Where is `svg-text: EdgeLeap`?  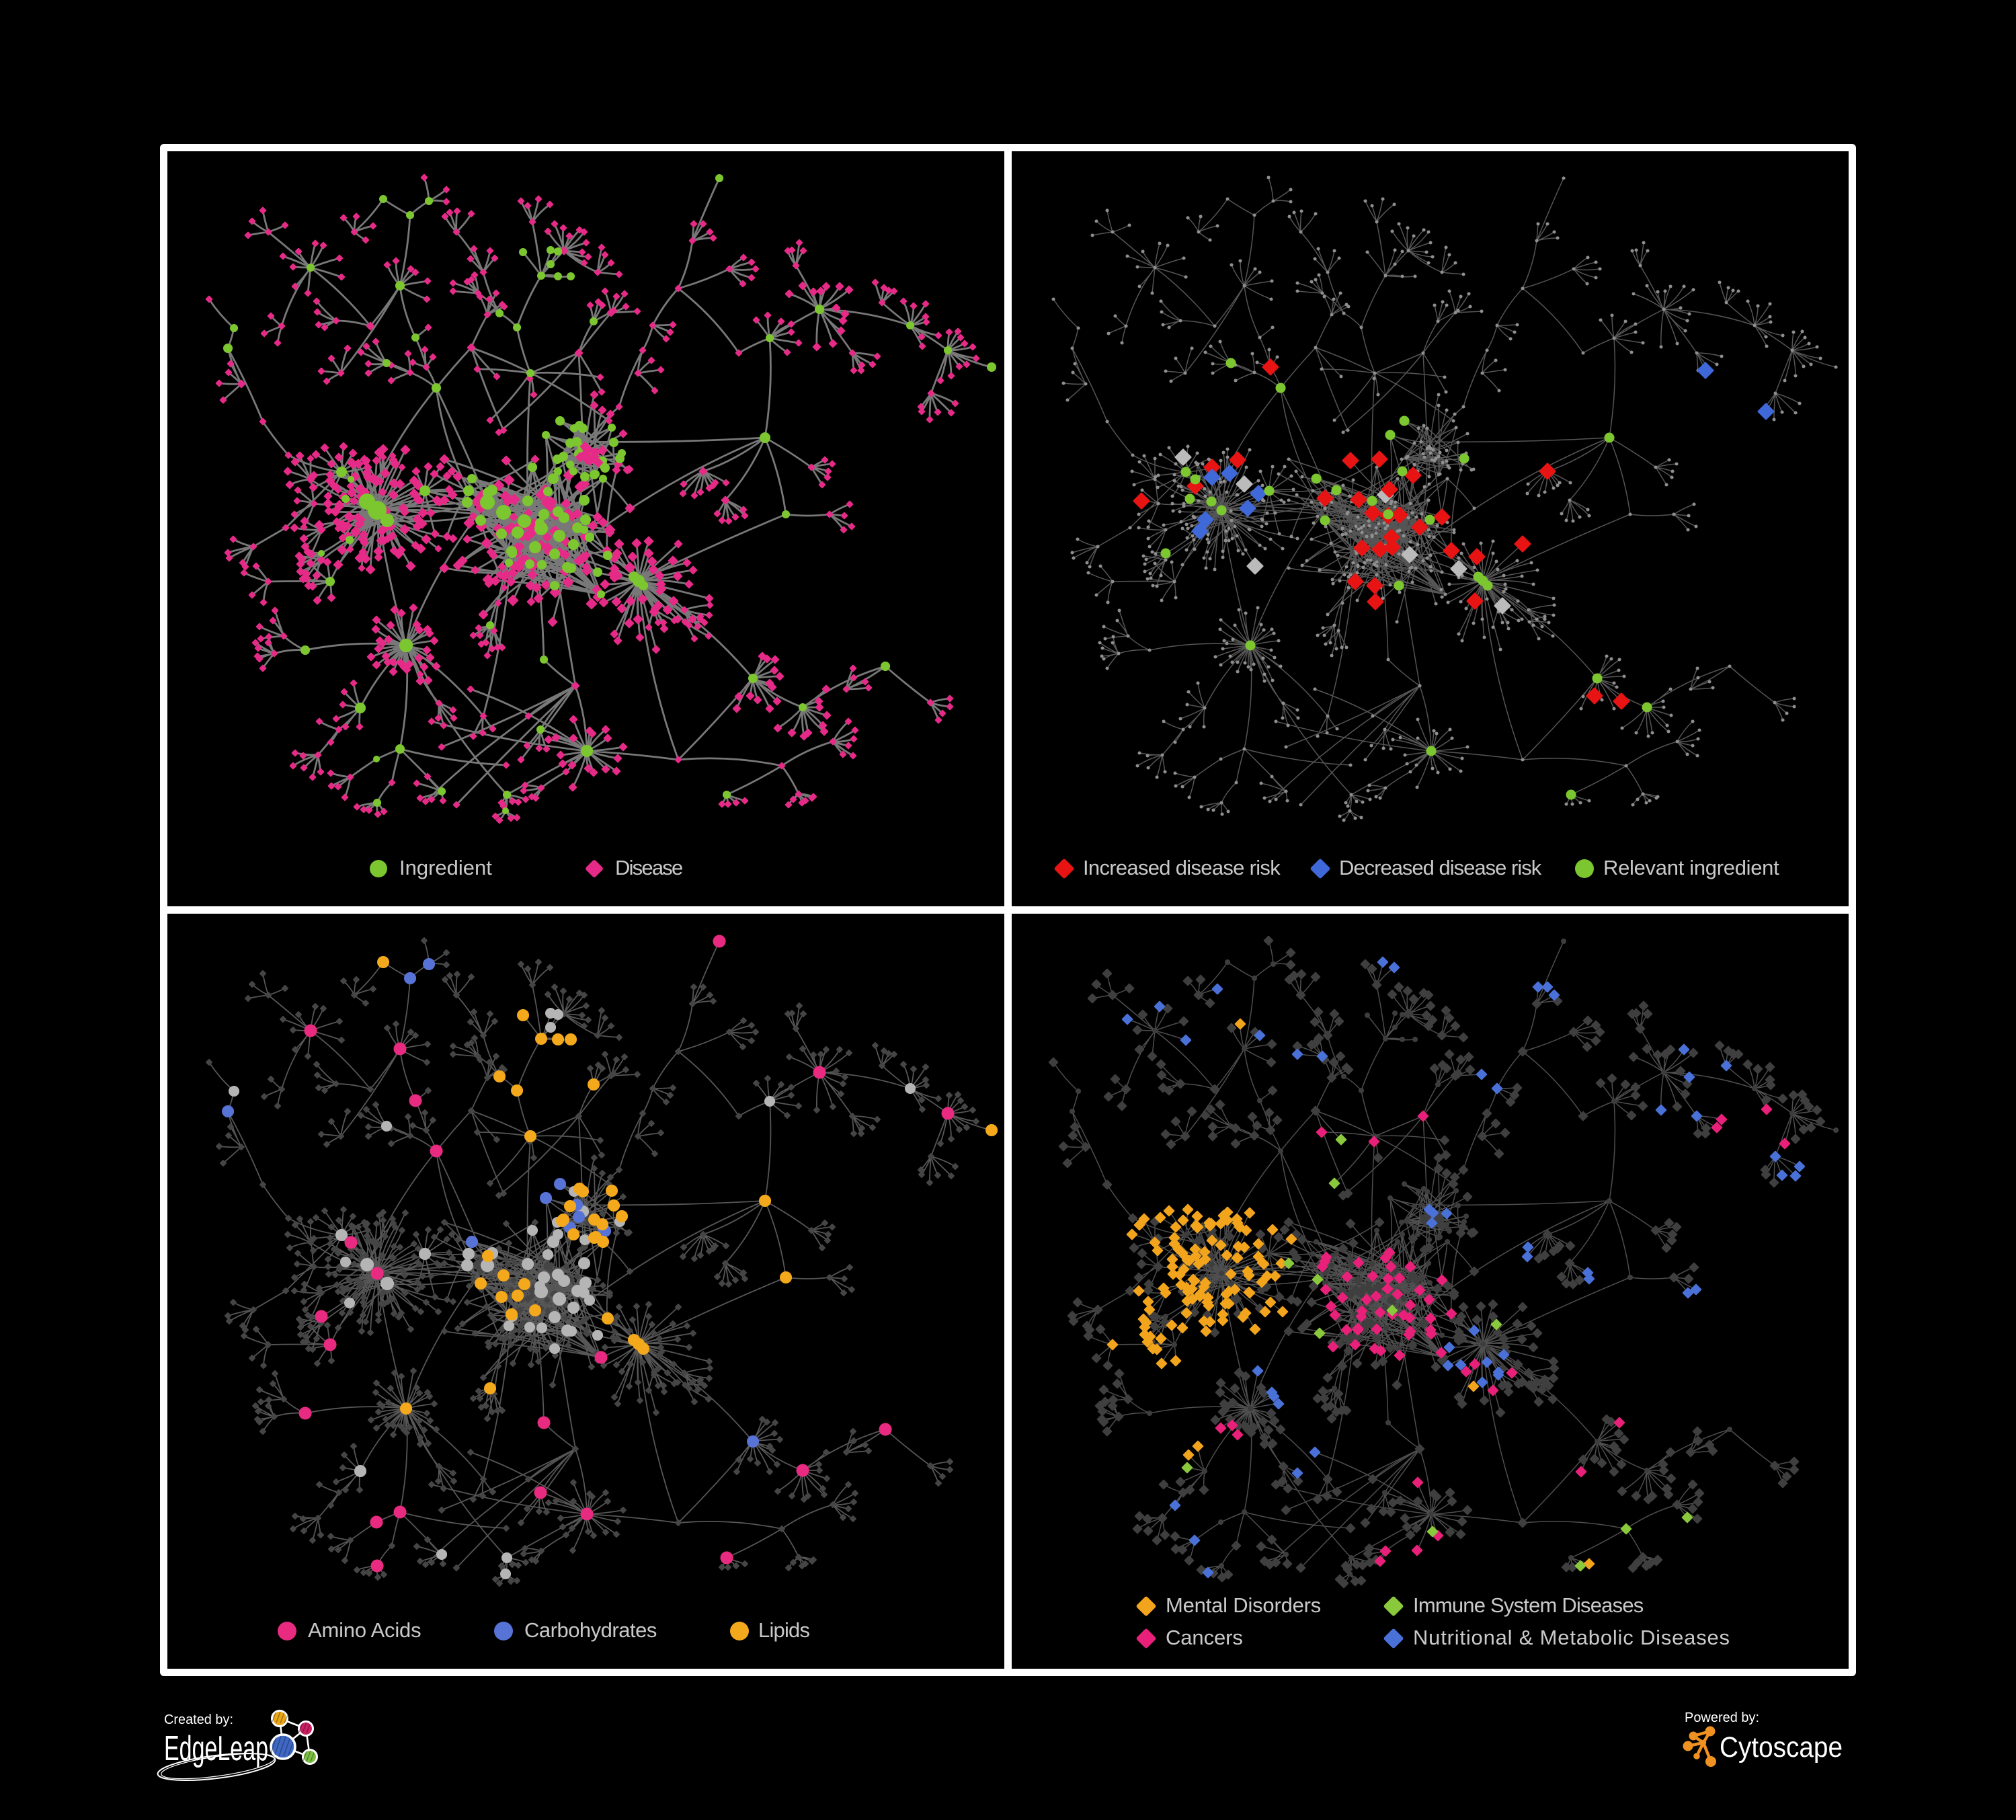 svg-text: EdgeLeap is located at coordinates (216, 1748).